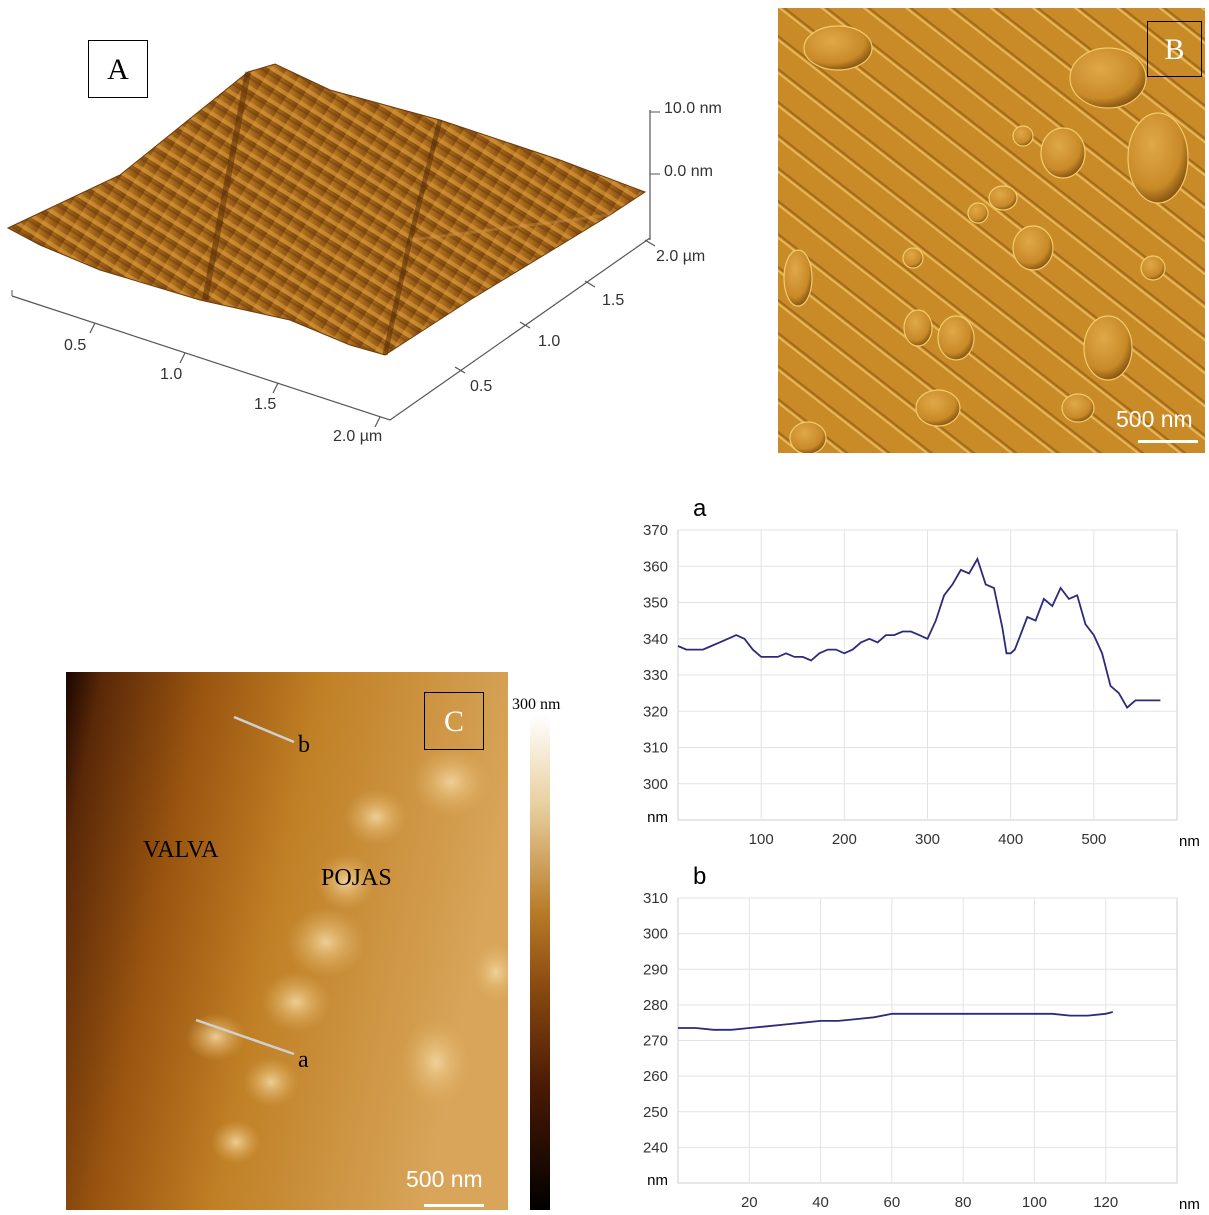  I want to click on chart-b-xtick-label: 80, so click(963, 1202).